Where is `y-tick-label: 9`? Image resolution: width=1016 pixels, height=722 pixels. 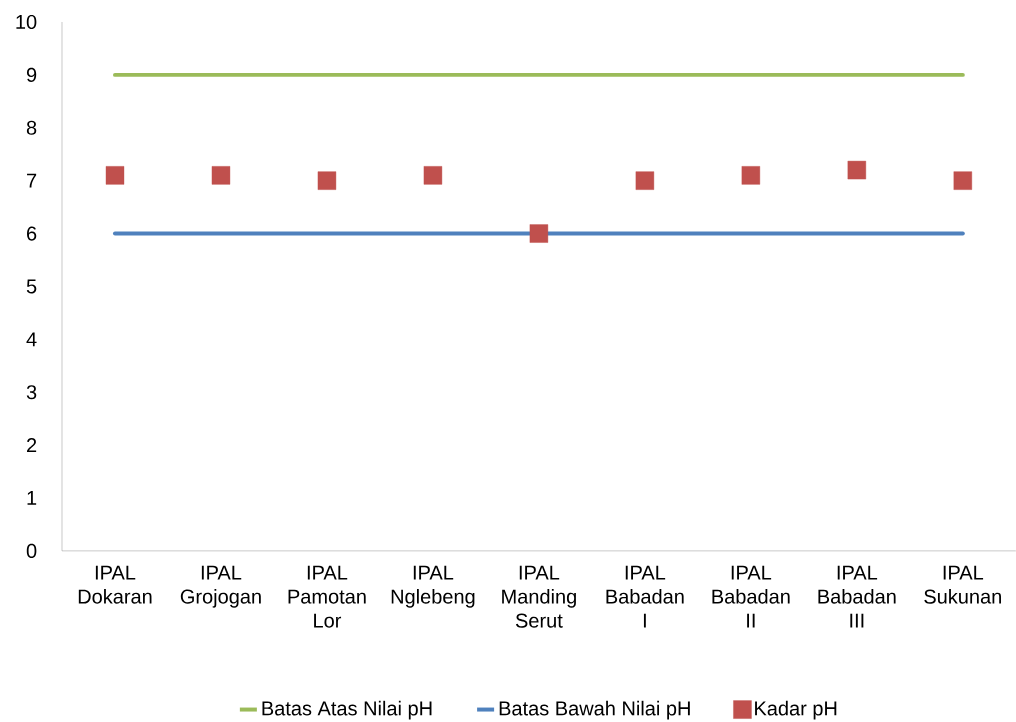 y-tick-label: 9 is located at coordinates (31, 74).